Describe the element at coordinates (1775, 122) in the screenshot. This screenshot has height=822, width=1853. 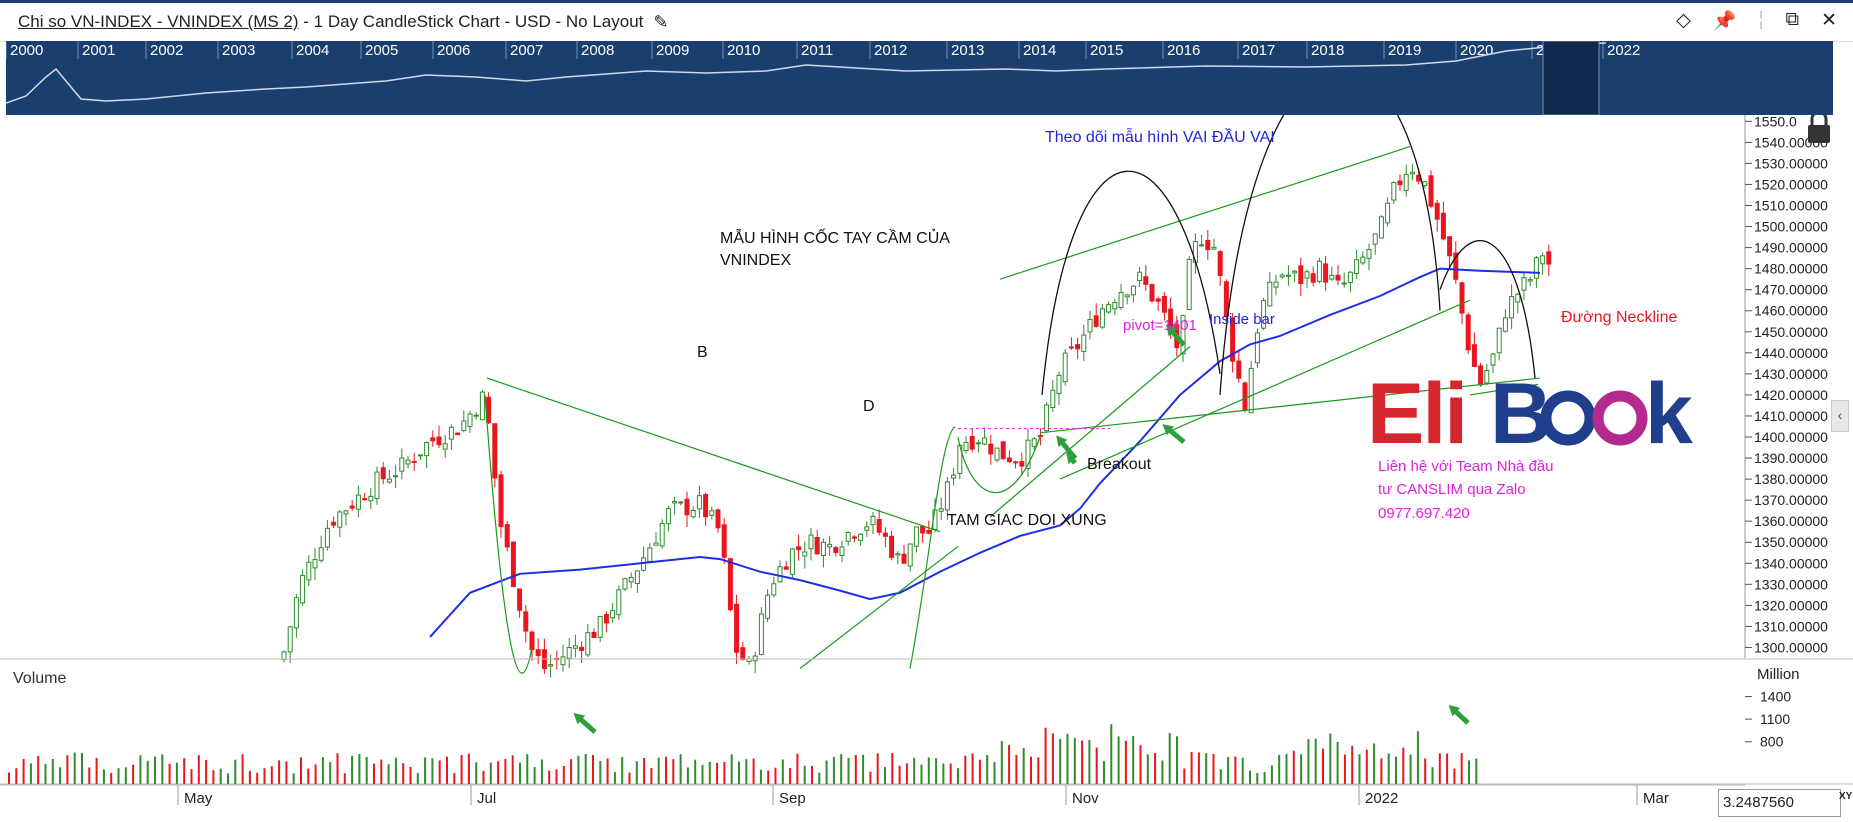
I see `price-axis-label: 1550.0` at that location.